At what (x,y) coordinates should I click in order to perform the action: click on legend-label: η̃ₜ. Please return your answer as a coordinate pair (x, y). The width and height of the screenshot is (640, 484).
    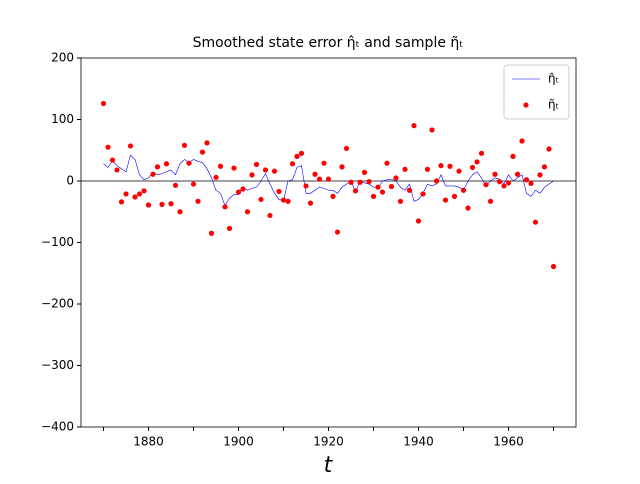
    Looking at the image, I should click on (553, 105).